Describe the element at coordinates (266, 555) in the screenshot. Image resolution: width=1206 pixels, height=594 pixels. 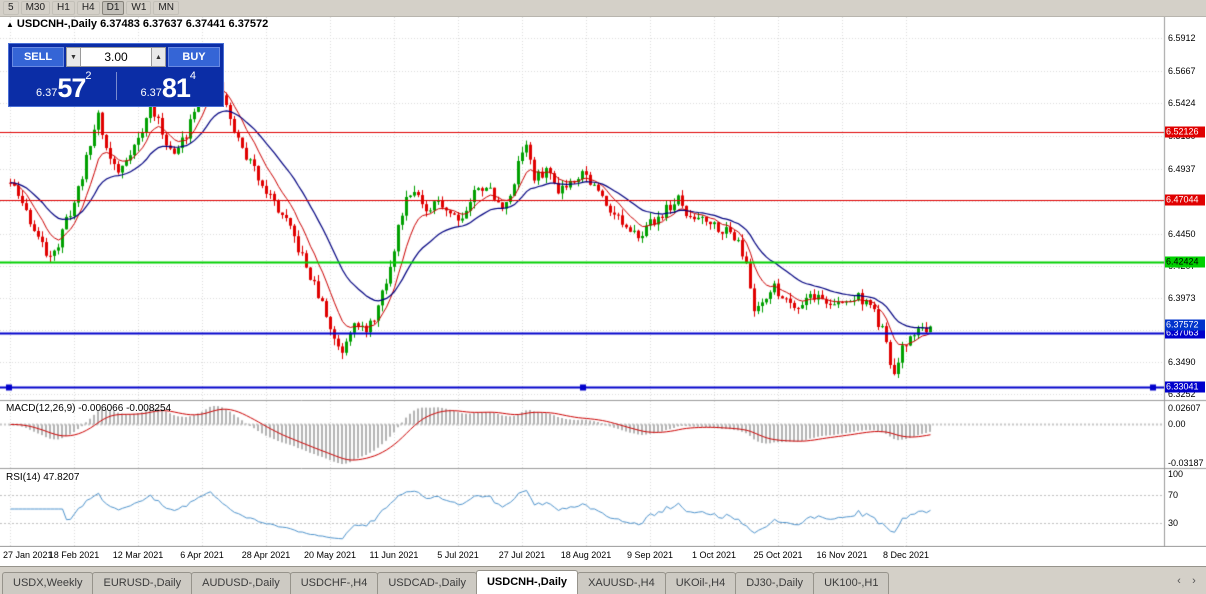
I see `date-tick: 28 Apr 2021` at that location.